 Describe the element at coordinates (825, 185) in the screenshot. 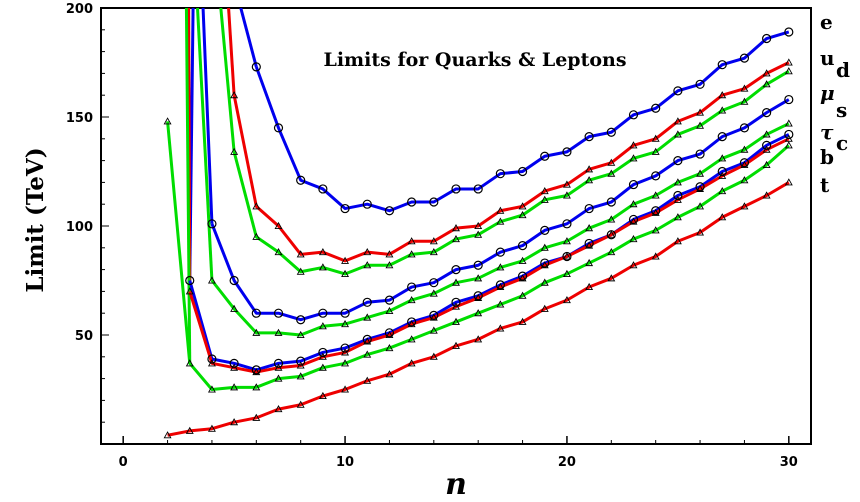

I see `legend-label-t: t` at that location.